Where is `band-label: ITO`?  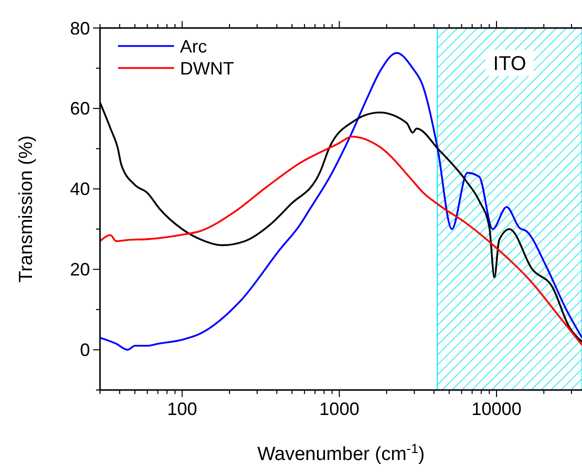
band-label: ITO is located at coordinates (509, 64).